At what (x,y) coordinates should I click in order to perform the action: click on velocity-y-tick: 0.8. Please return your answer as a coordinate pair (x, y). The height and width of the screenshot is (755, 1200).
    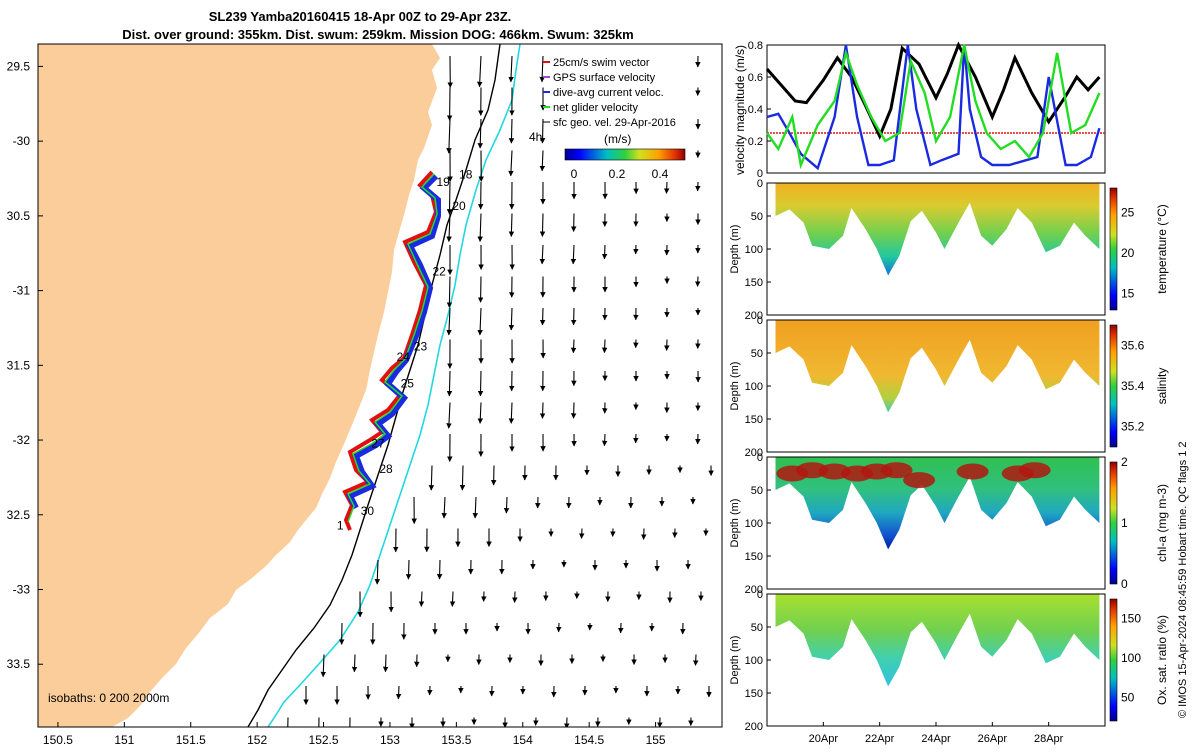
    Looking at the image, I should click on (755, 46).